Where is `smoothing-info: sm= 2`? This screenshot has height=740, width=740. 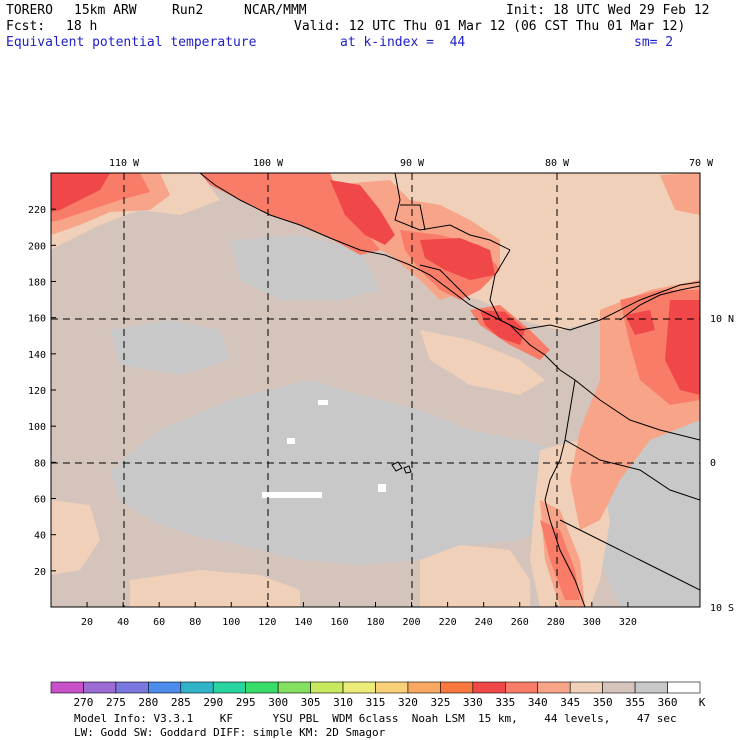
smoothing-info: sm= 2 is located at coordinates (654, 42).